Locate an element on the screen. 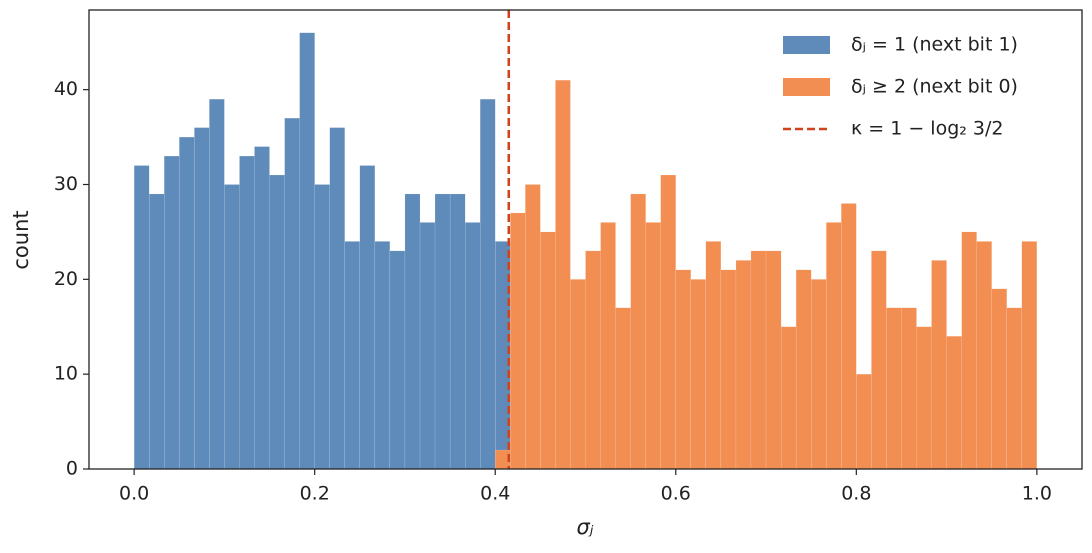 Image resolution: width=1092 pixels, height=553 pixels. legend-label: δⱼ ≥ 2 (next bit 0) is located at coordinates (934, 87).